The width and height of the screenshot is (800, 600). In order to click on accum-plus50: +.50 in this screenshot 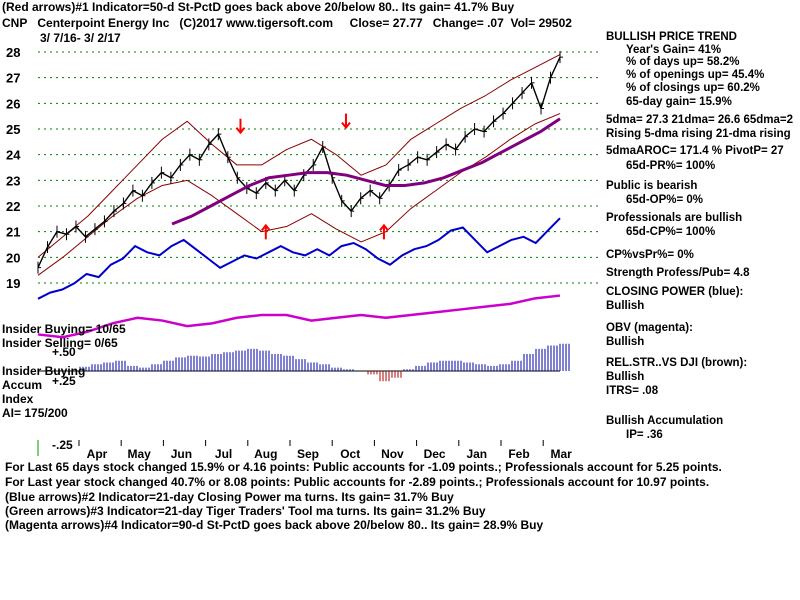, I will do `click(64, 352)`.